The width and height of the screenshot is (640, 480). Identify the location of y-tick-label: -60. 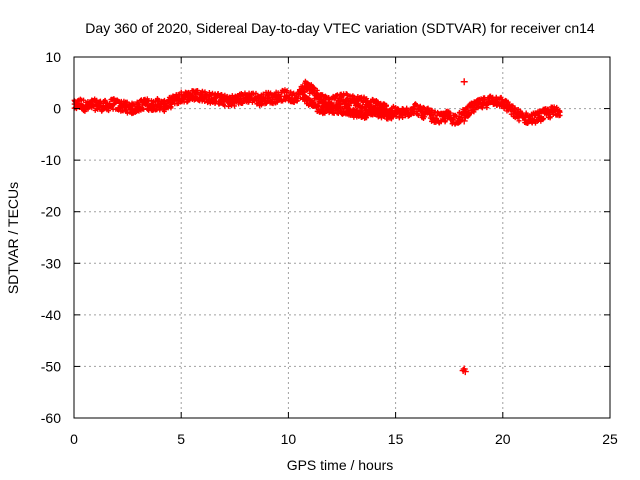
(51, 418).